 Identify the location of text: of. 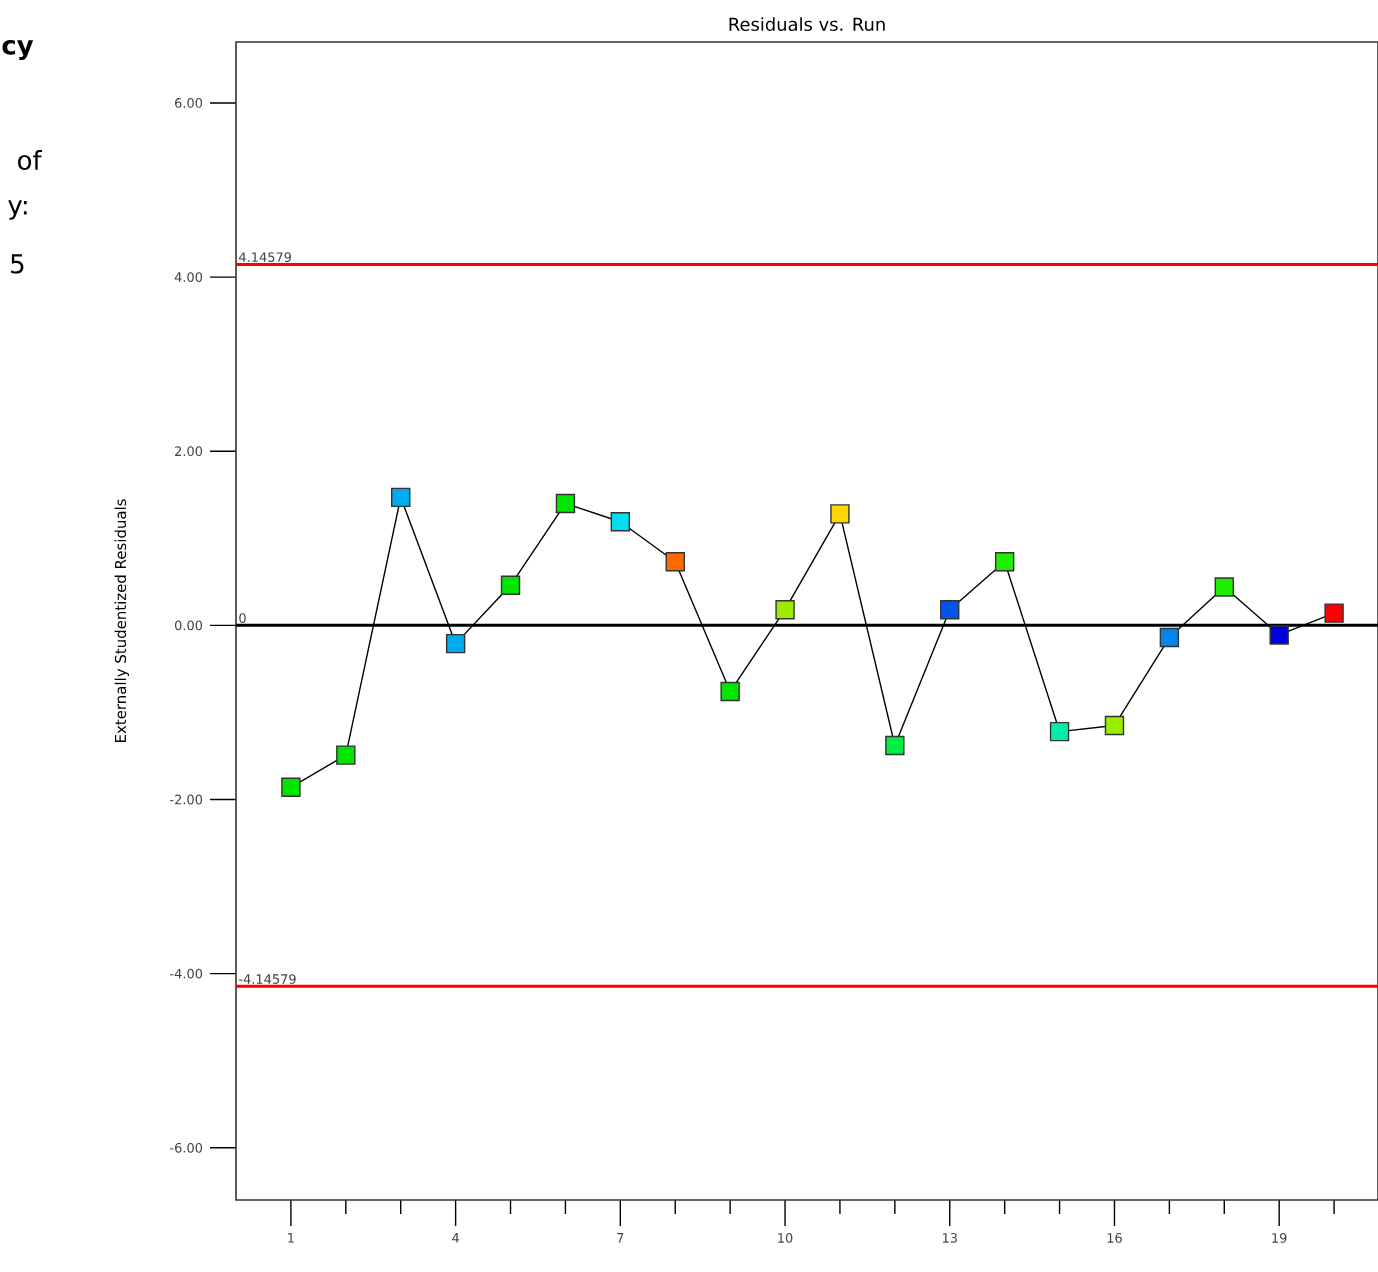
(30, 160).